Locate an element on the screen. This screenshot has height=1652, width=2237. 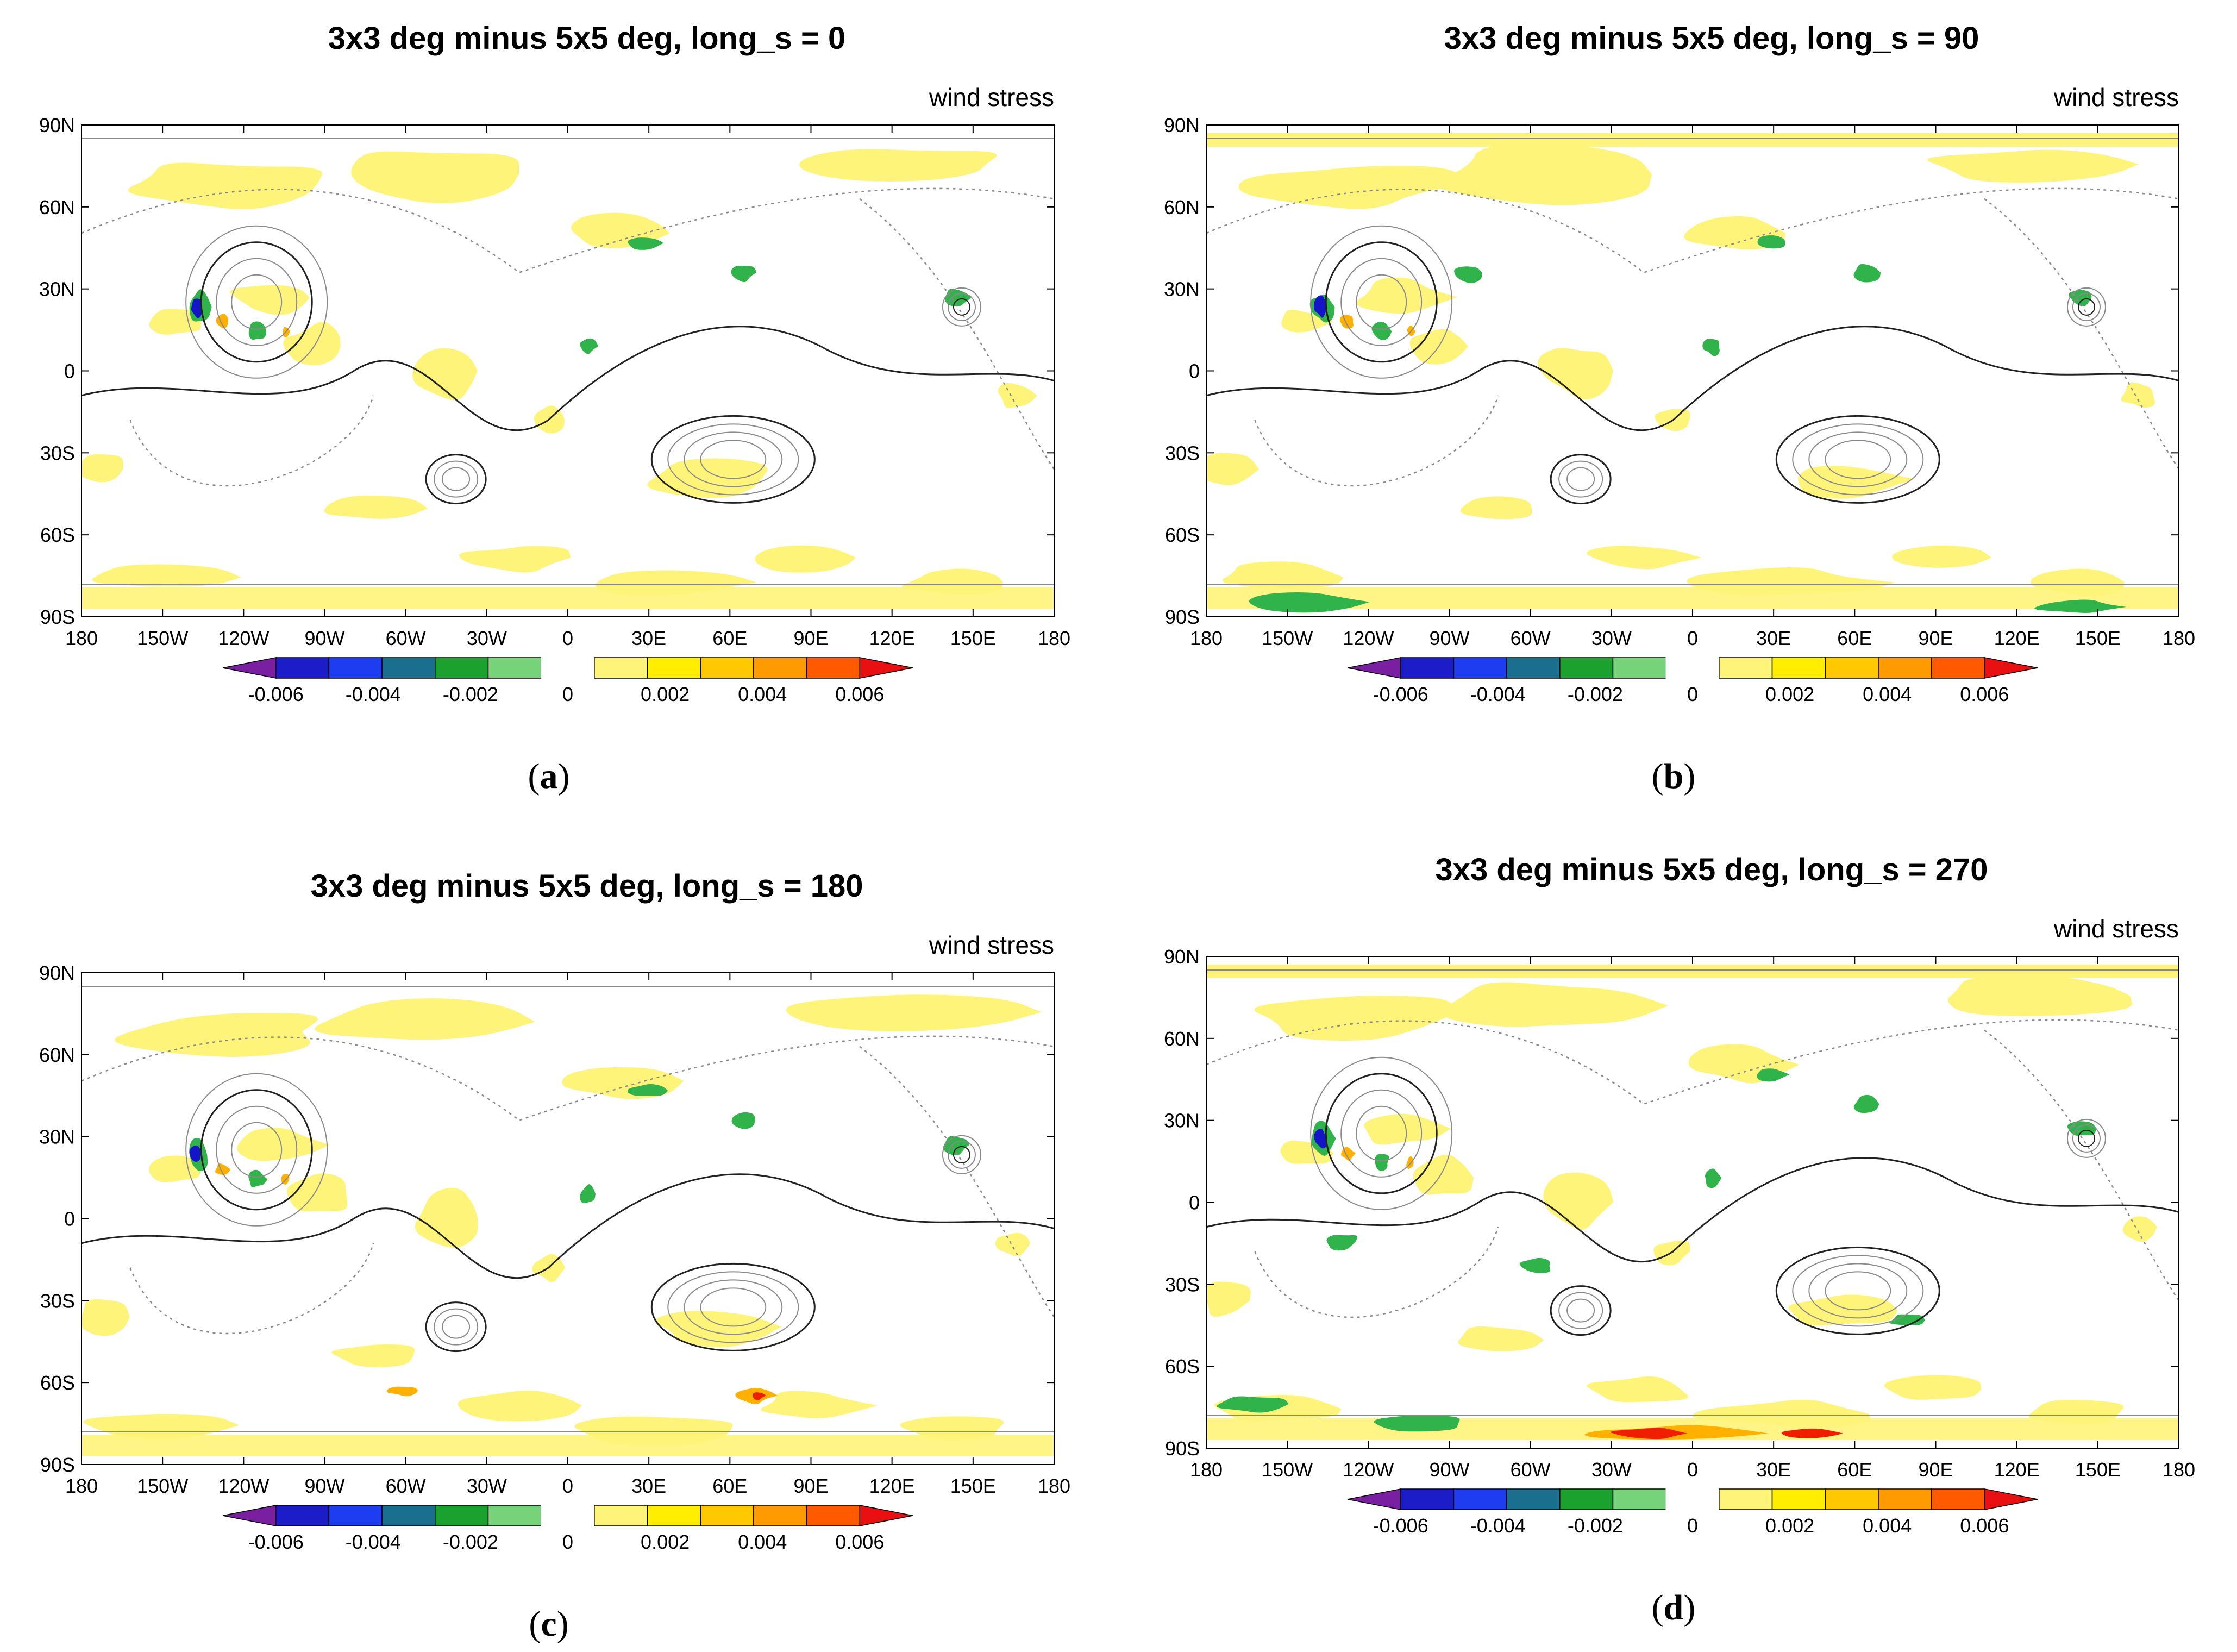
panel-title: 3x3 deg minus 5x5 deg, long_s = 270 is located at coordinates (1711, 869).